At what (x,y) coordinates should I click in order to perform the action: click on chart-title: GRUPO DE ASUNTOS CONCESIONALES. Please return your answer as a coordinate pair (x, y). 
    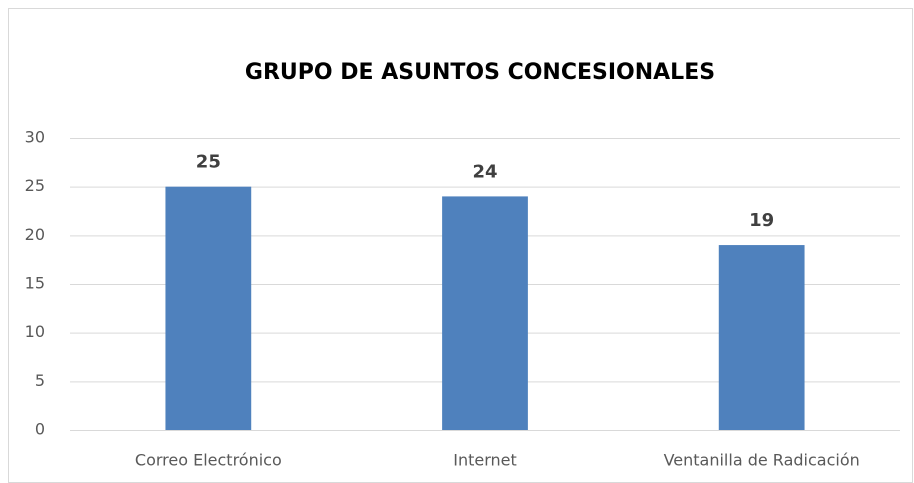
    Looking at the image, I should click on (480, 72).